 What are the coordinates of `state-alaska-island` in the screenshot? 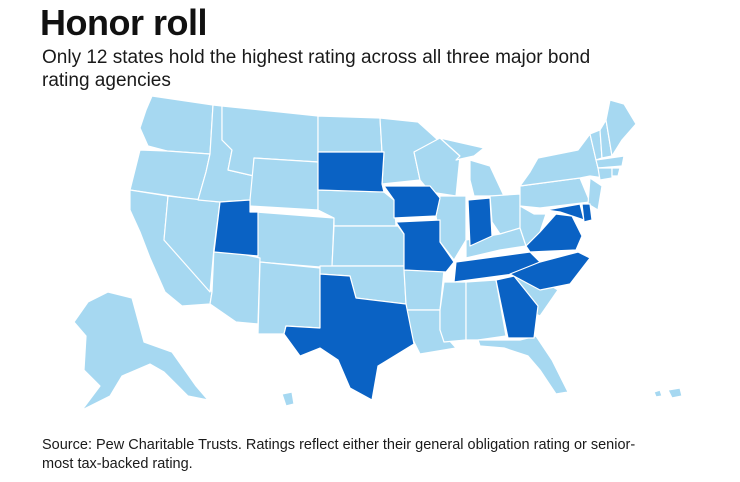 It's located at (288, 399).